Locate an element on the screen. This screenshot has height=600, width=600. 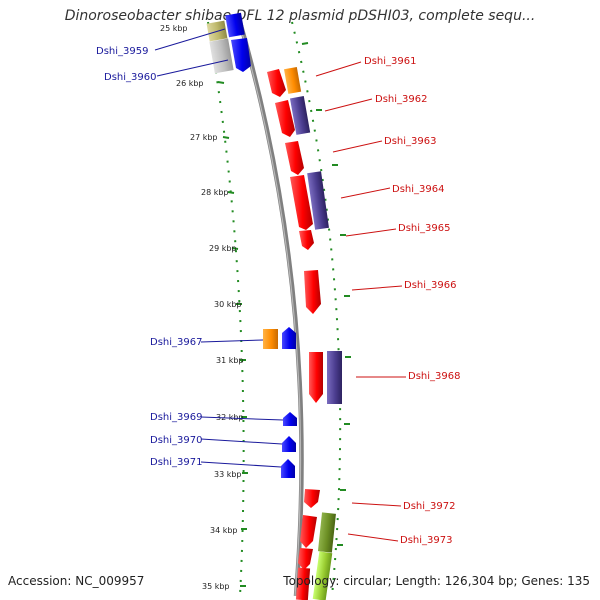
accession-text: Accession: NC_009957 is located at coordinates (76, 581).